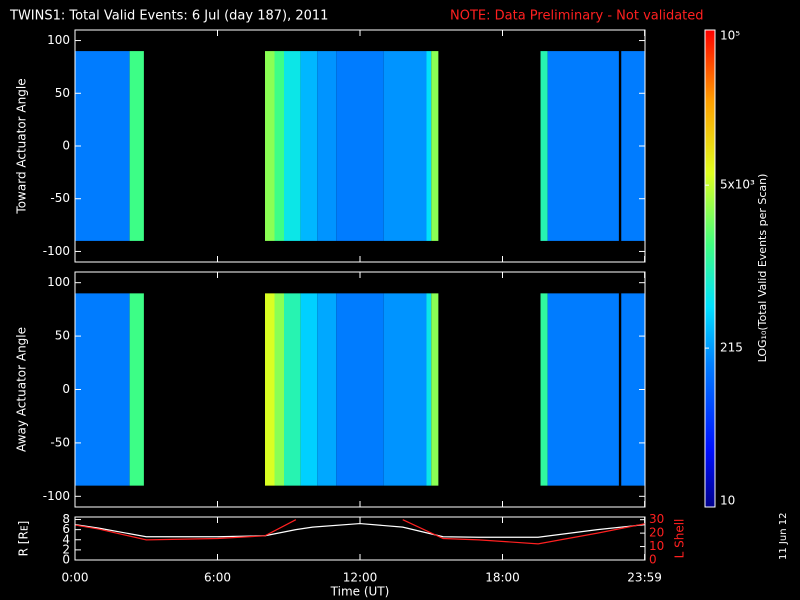 The width and height of the screenshot is (800, 600). Describe the element at coordinates (360, 578) in the screenshot. I see `x-tick-label: 12:00` at that location.